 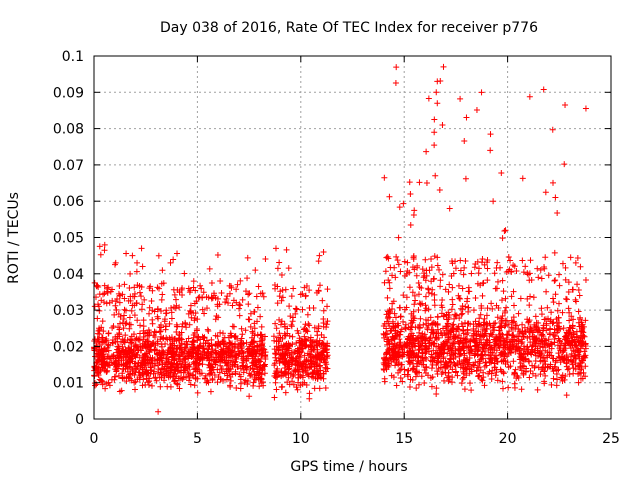 I want to click on y-axis-title: ROTI / TECUs, so click(x=14, y=238).